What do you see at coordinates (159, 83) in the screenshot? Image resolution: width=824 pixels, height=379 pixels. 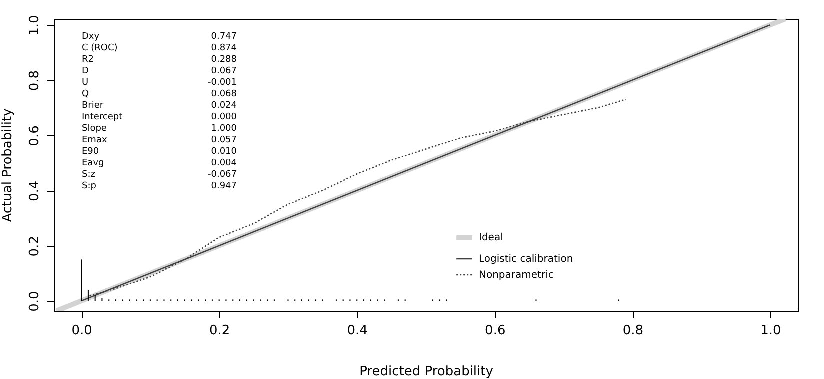 I see `text: U -0.001` at bounding box center [159, 83].